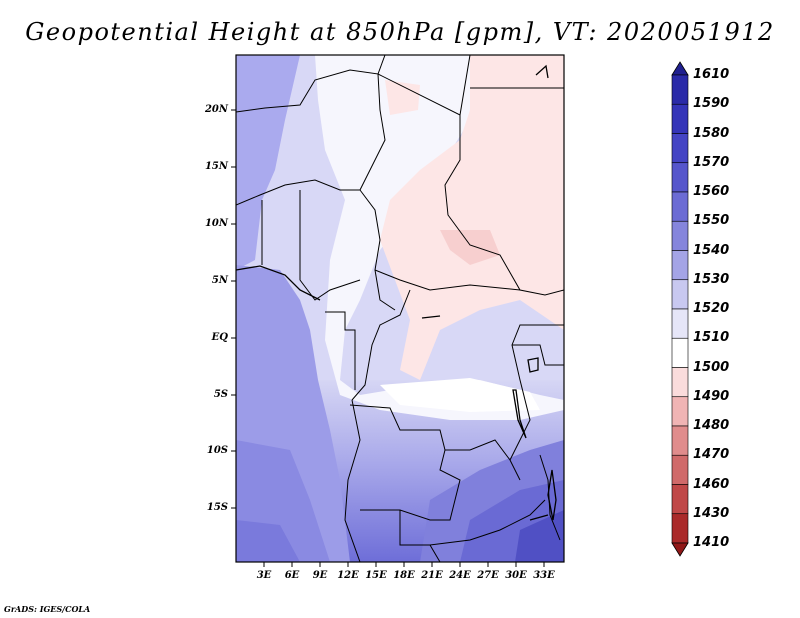 This screenshot has width=800, height=618. I want to click on colorbar-label: 1590, so click(711, 104).